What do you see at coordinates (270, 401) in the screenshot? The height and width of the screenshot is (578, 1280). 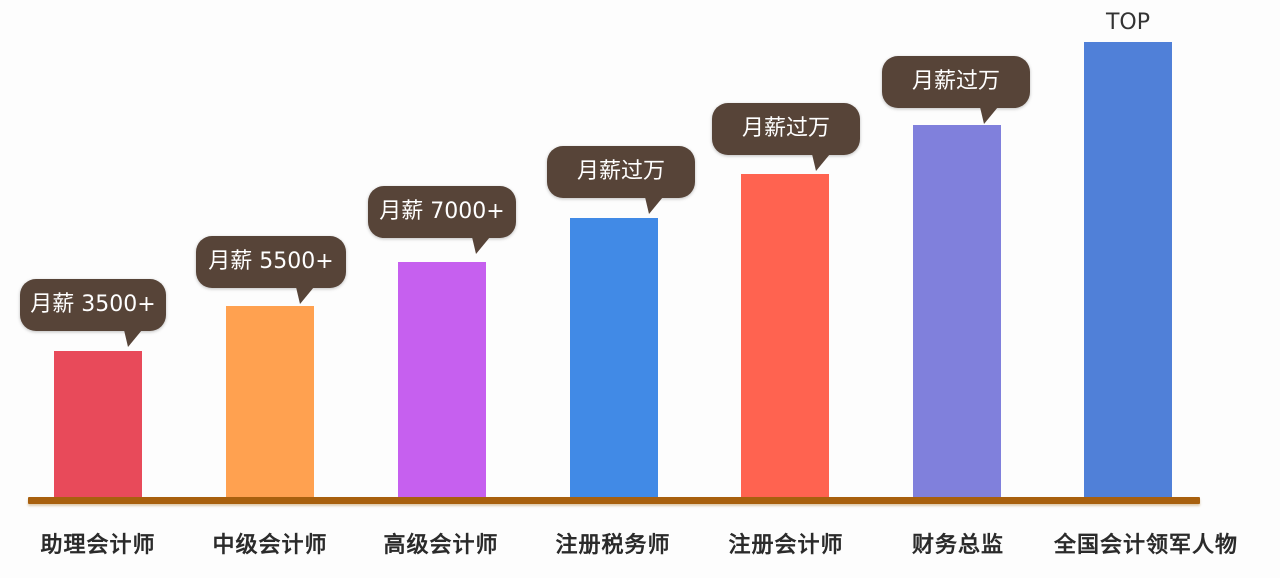 I see `bar-intermediate-accountant` at bounding box center [270, 401].